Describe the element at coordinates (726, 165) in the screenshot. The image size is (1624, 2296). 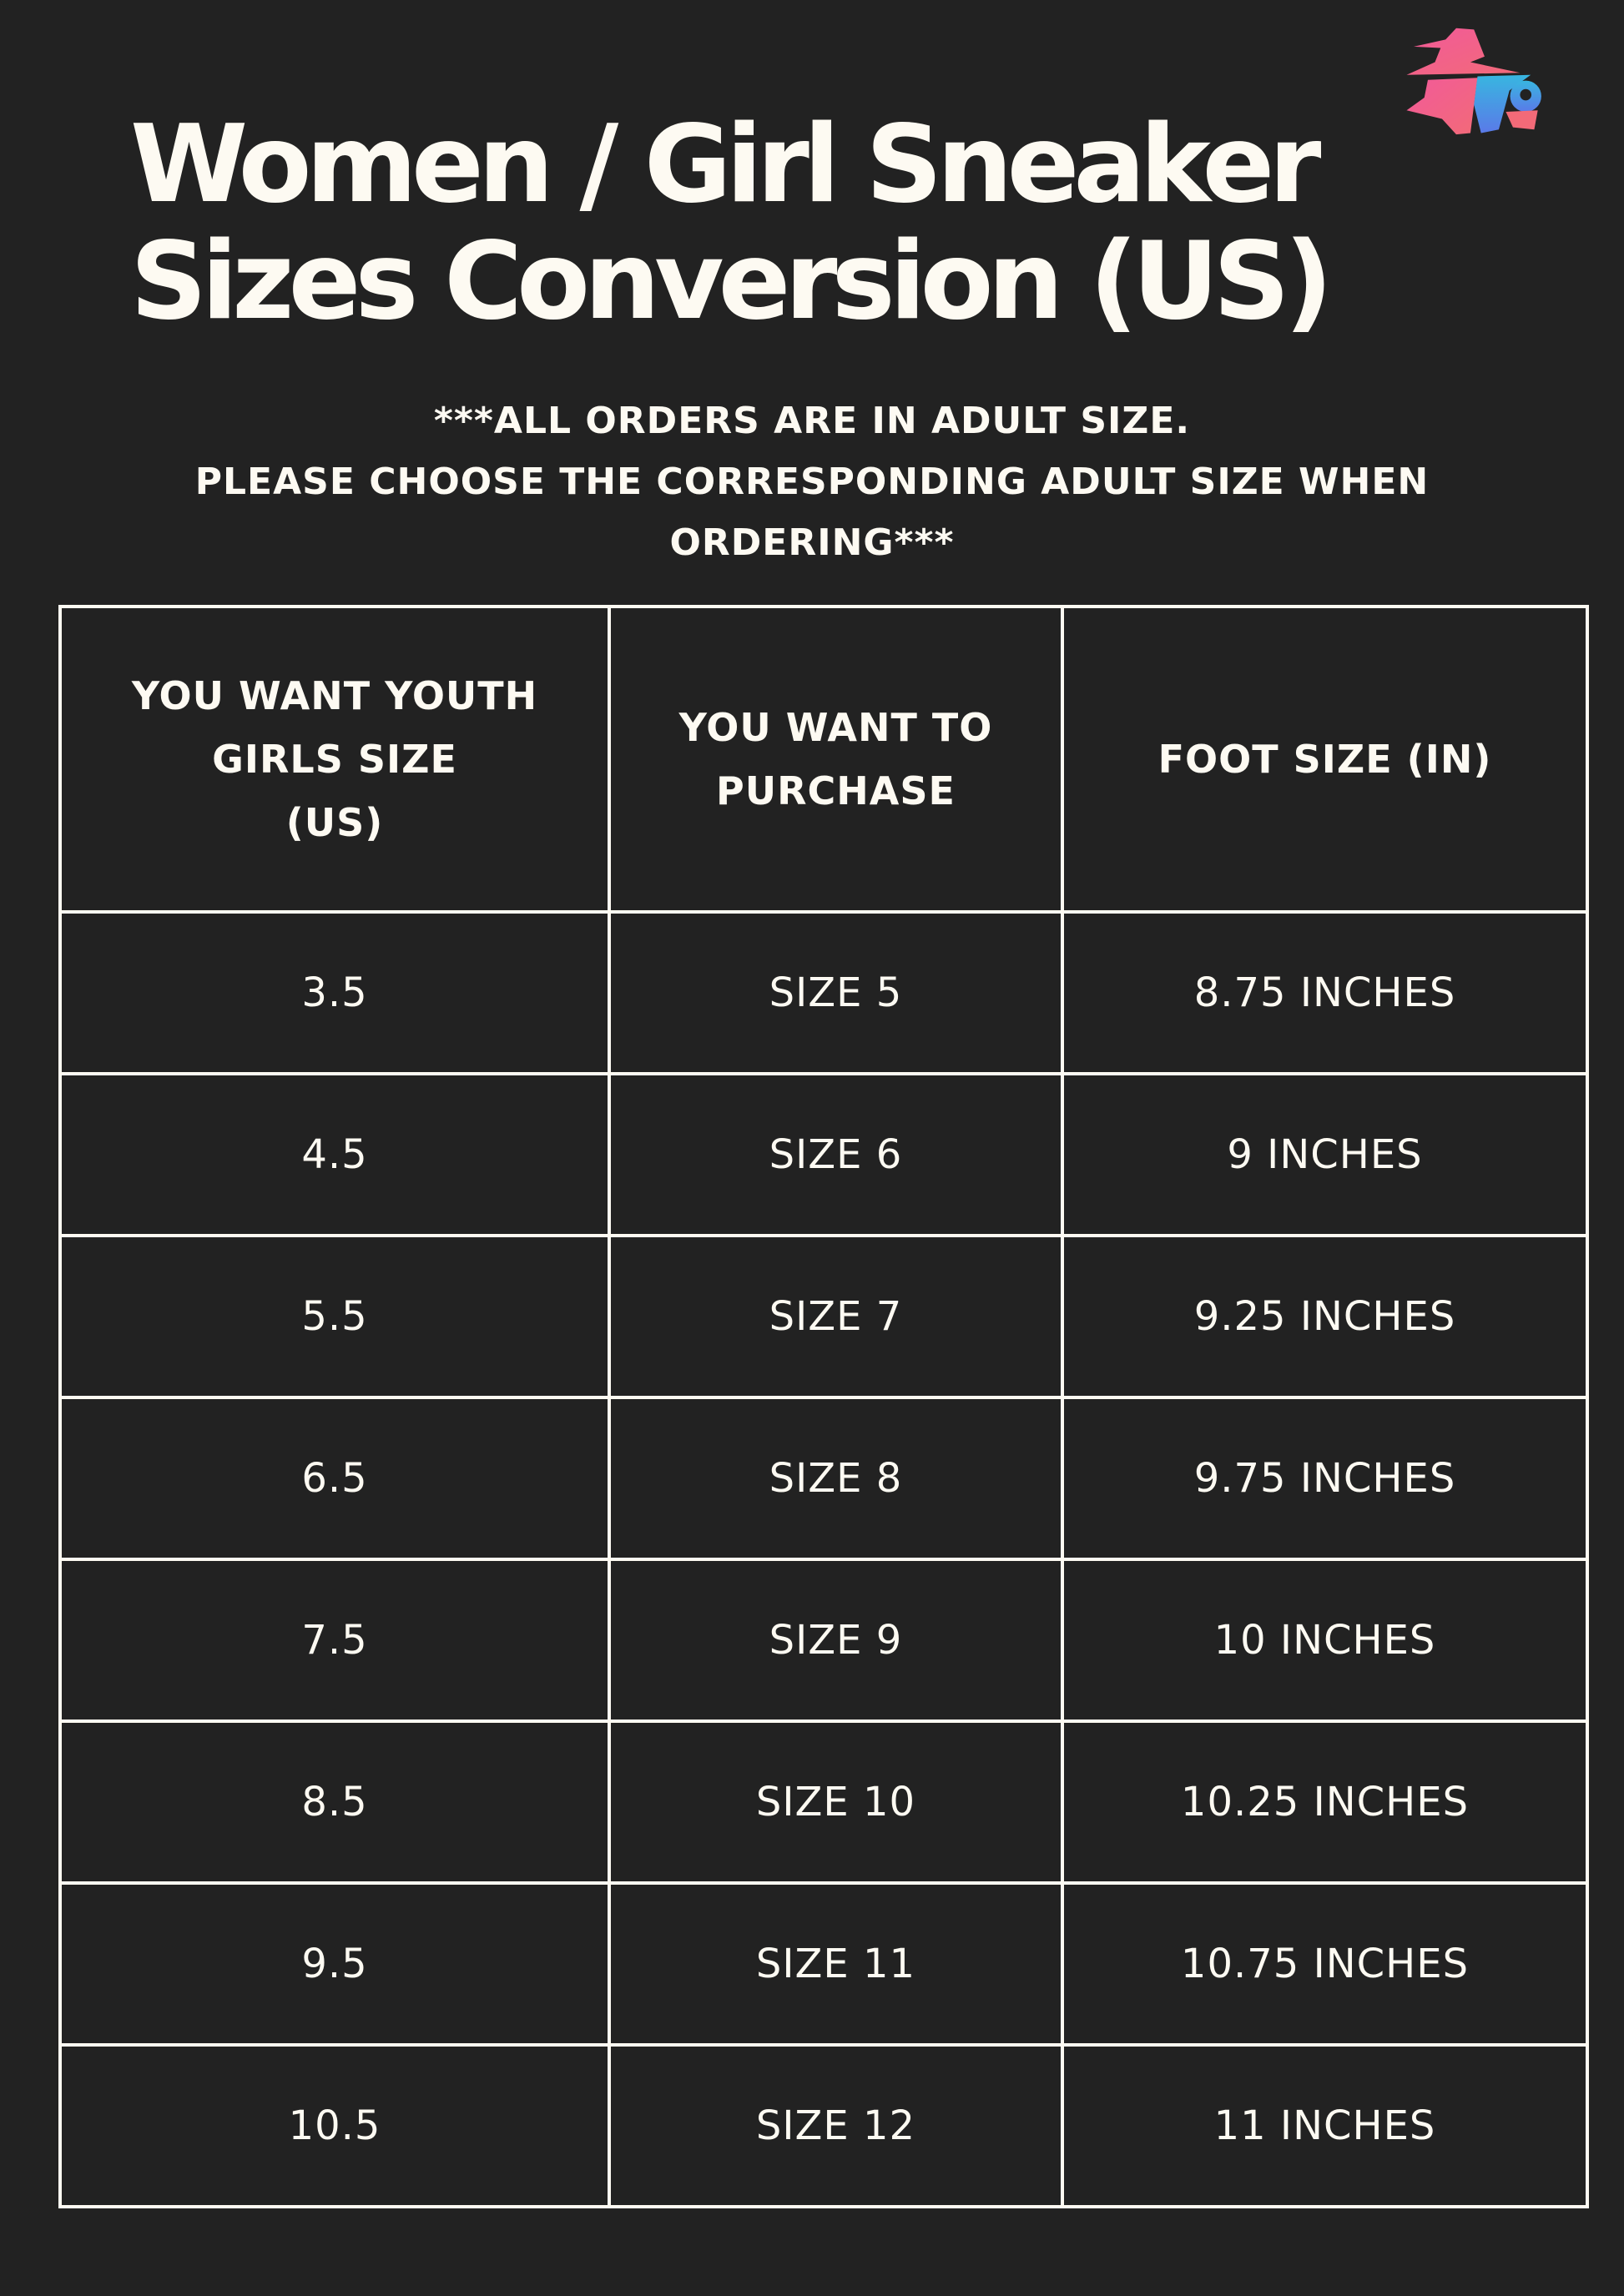
I see `title-line-1: Women / Girl Sneaker` at that location.